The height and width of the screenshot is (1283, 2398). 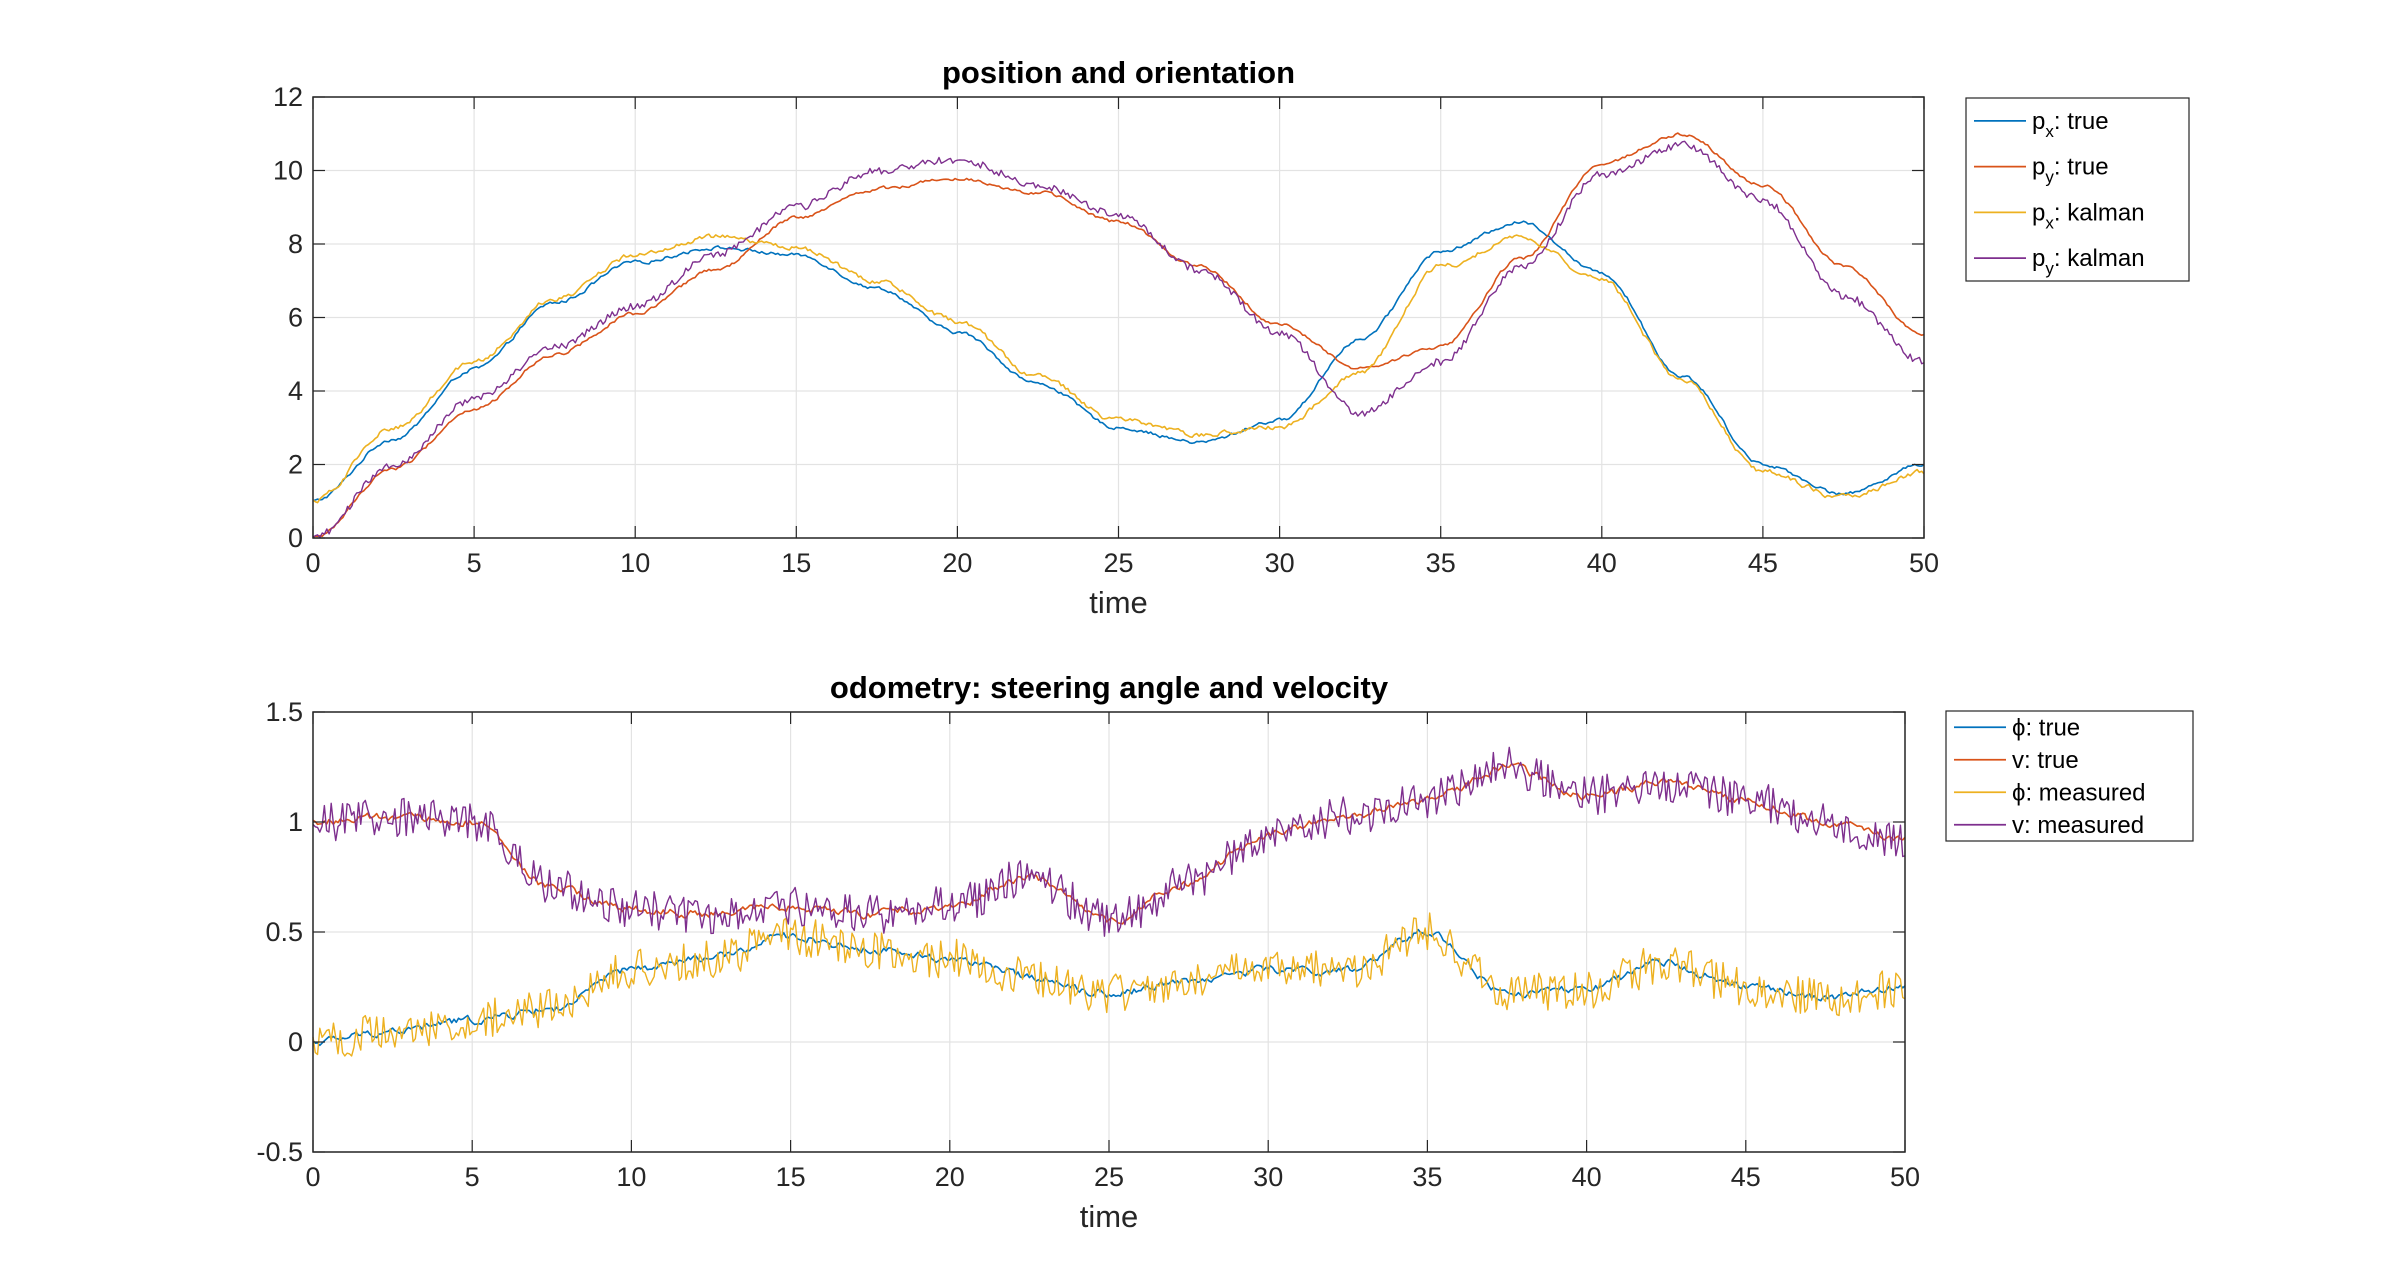 What do you see at coordinates (288, 97) in the screenshot?
I see `y-tick-label: 12` at bounding box center [288, 97].